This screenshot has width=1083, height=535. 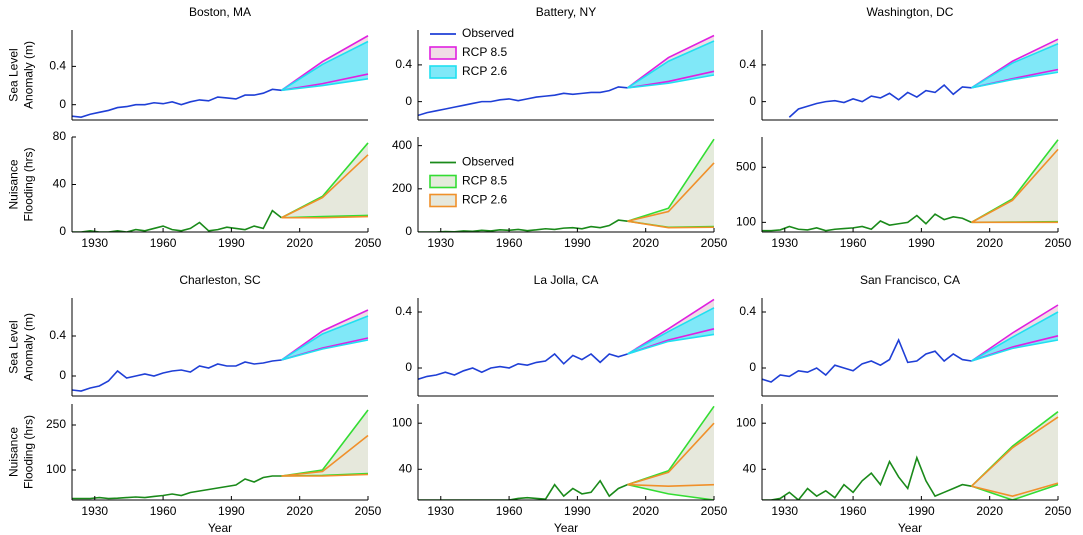 What do you see at coordinates (566, 280) in the screenshot?
I see `panel-title: La Jolla, CA` at bounding box center [566, 280].